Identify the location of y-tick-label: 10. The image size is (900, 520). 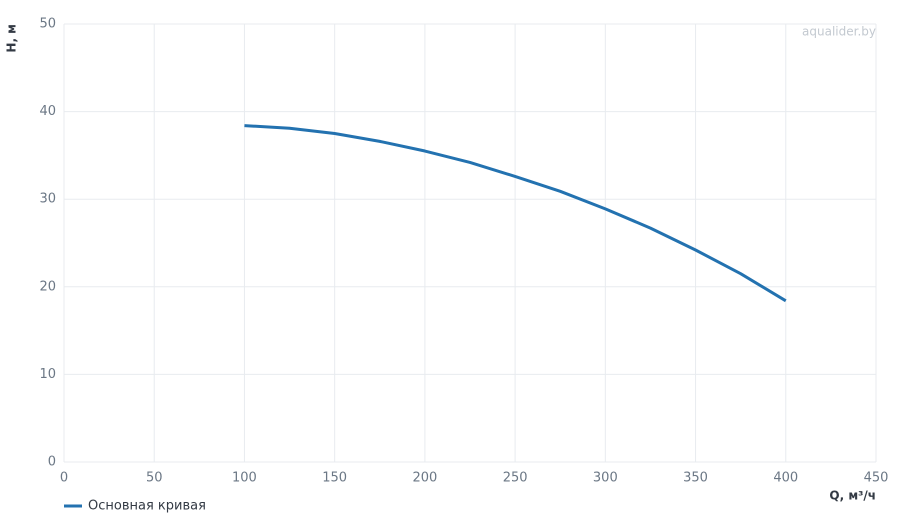
(47, 374).